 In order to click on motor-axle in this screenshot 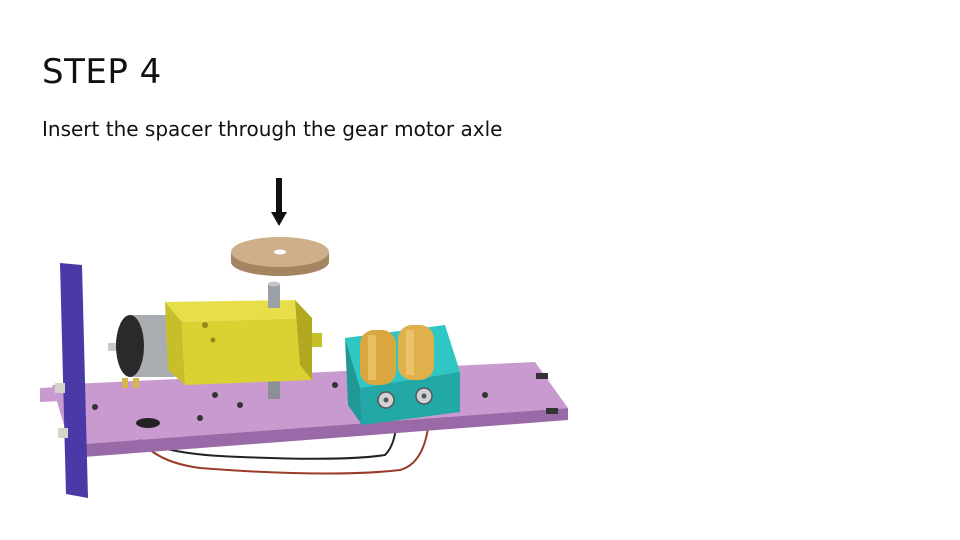, I will do `click(274, 294)`.